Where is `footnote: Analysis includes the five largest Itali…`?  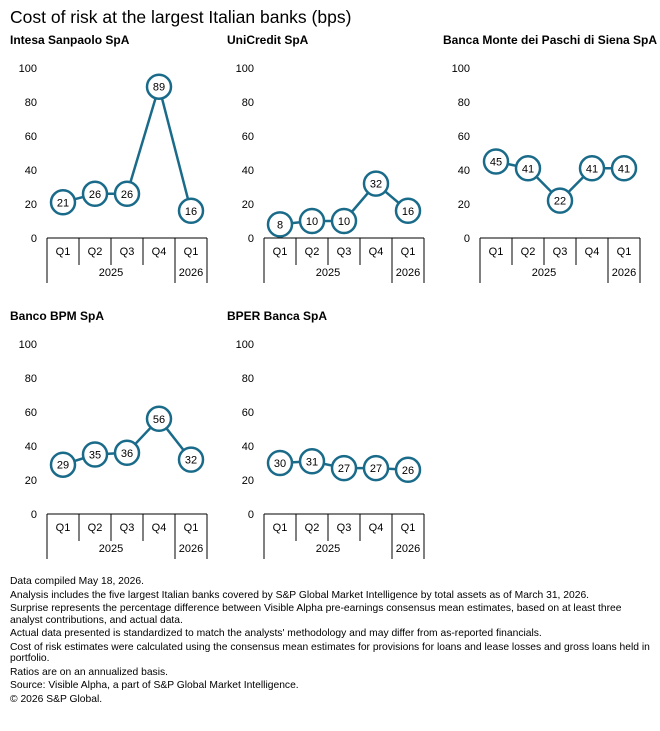 footnote: Analysis includes the five largest Itali… is located at coordinates (300, 595).